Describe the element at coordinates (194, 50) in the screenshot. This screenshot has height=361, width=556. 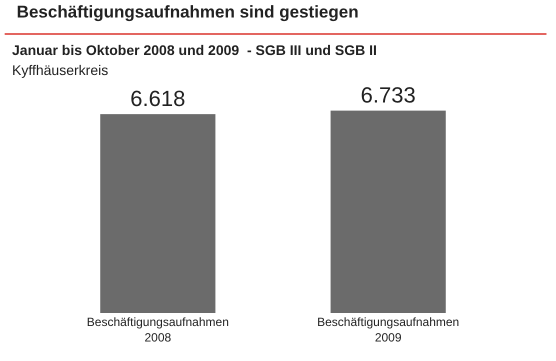
I see `chart-subtitle: Januar bis Oktober 2008 und 2009 - SGB III und SGB II` at that location.